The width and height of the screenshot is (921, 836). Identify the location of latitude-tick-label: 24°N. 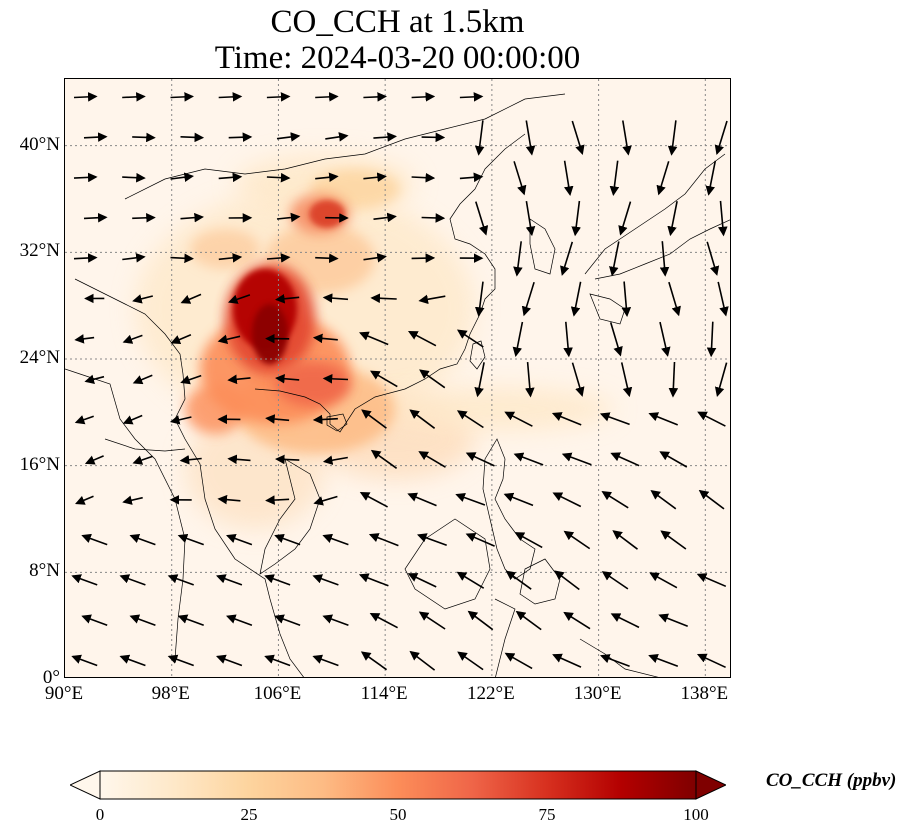
(39, 357).